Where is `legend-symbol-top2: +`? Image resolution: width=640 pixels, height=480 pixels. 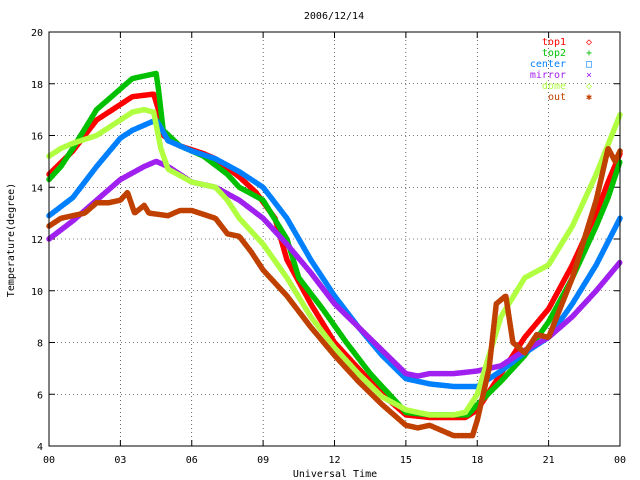
legend-symbol-top2: + is located at coordinates (589, 53).